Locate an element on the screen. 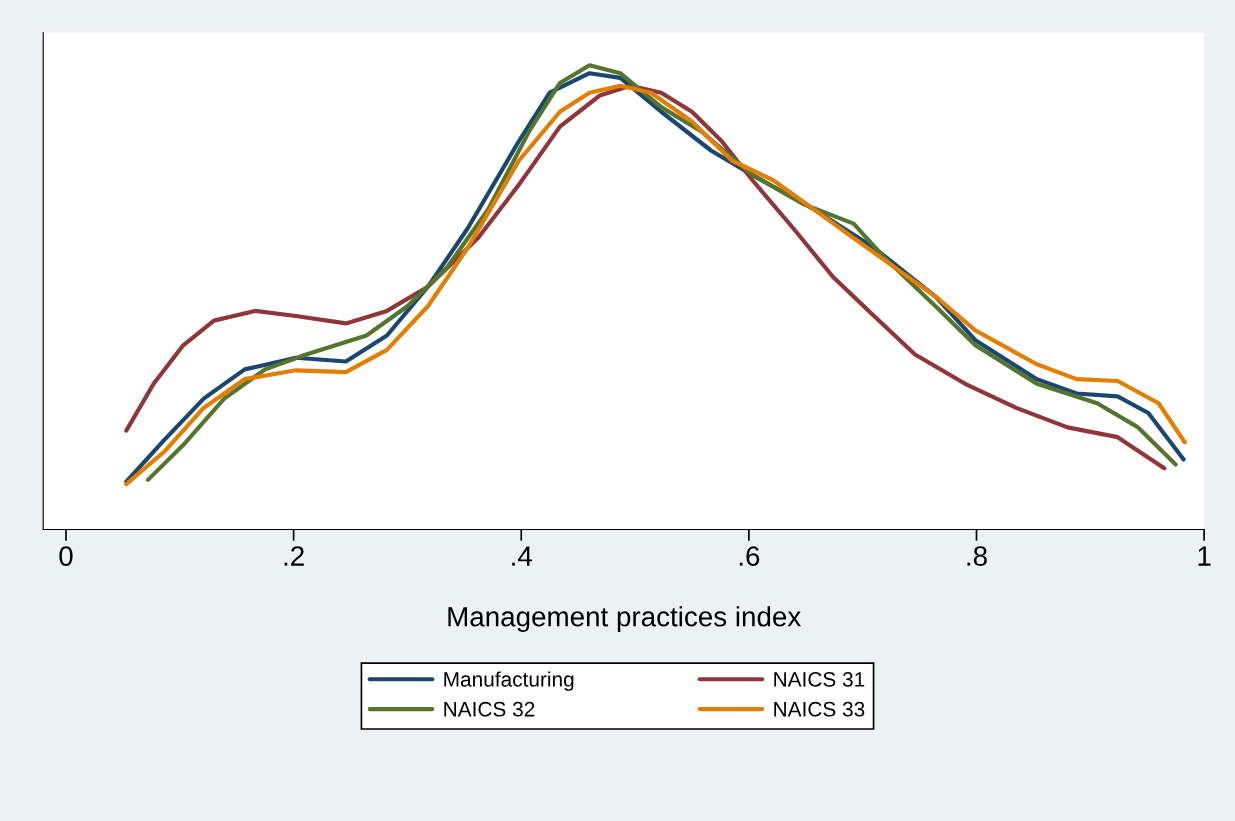  x-tick-label: .6 is located at coordinates (749, 556).